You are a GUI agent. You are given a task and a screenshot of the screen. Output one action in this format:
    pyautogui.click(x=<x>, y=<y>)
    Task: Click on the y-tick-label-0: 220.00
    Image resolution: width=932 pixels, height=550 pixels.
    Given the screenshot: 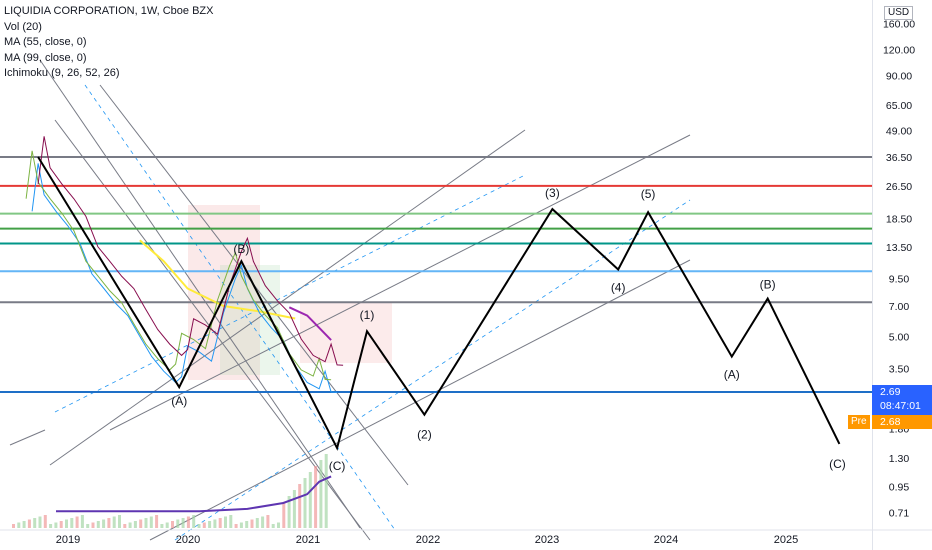 What is the action you would take?
    pyautogui.click(x=899, y=1)
    